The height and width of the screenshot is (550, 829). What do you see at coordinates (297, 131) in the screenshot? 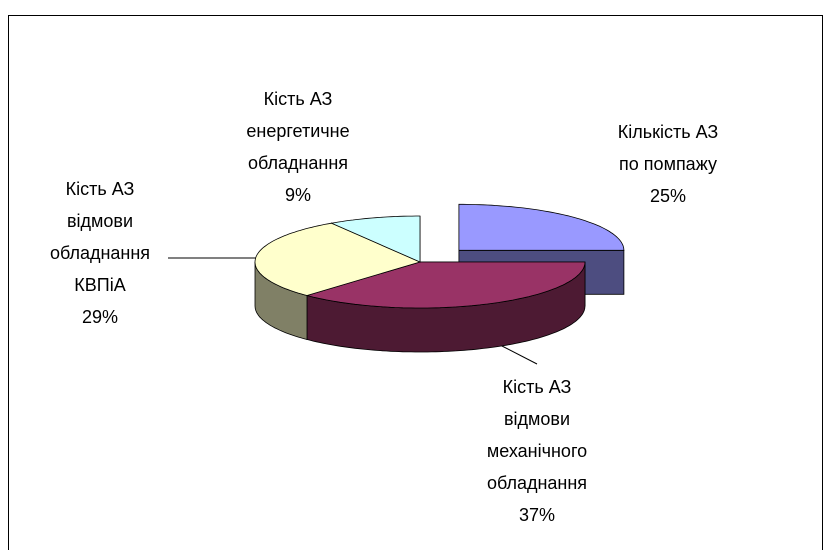
I see `slice-label: Кість АЗ енергетичне обладнання` at bounding box center [297, 131].